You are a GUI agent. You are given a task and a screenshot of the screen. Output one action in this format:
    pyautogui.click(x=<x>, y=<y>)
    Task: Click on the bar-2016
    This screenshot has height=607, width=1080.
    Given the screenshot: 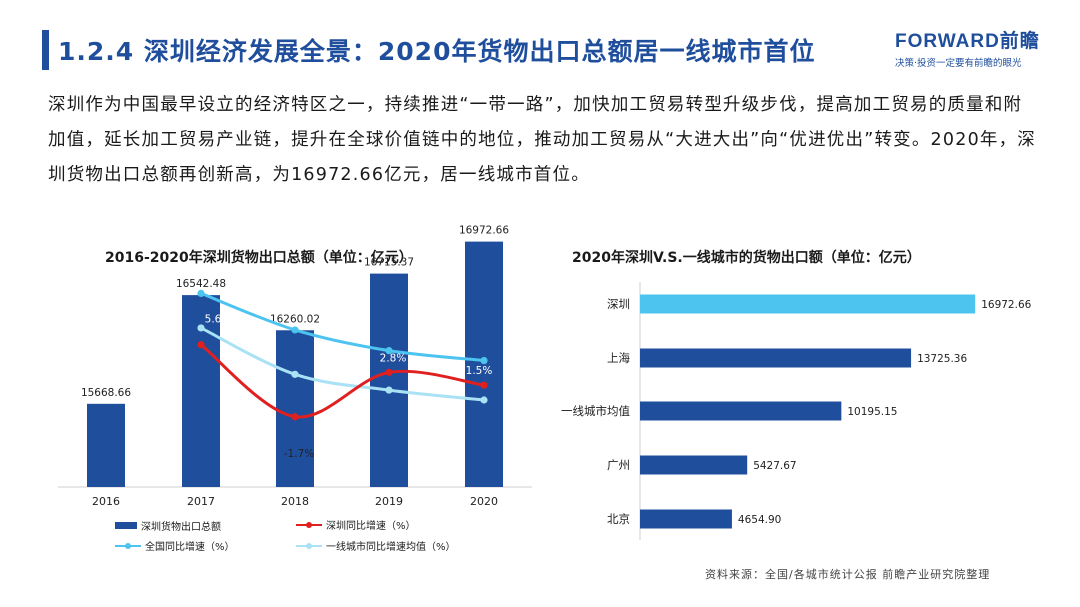 What is the action you would take?
    pyautogui.click(x=106, y=445)
    